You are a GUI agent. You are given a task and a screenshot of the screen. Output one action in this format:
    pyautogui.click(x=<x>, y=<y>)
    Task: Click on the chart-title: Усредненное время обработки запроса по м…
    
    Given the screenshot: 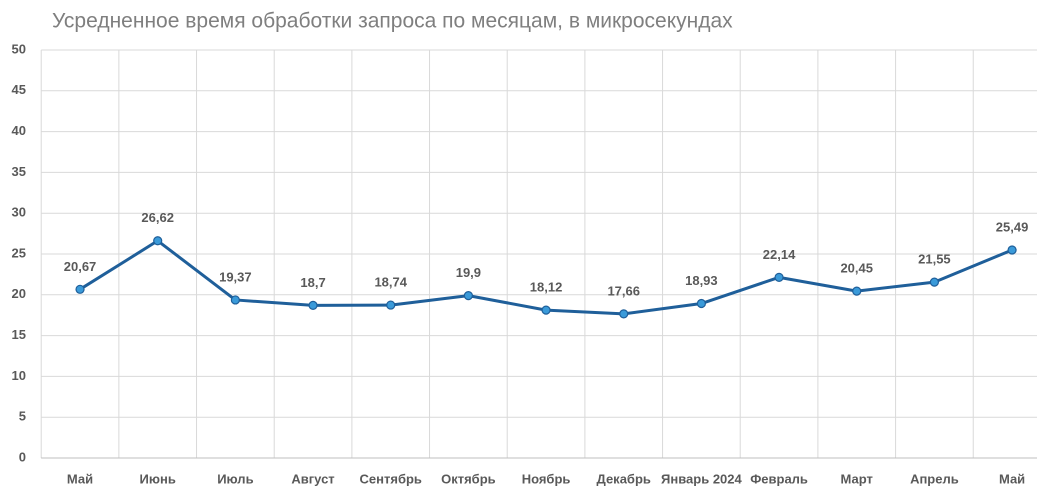 What is the action you would take?
    pyautogui.click(x=392, y=21)
    